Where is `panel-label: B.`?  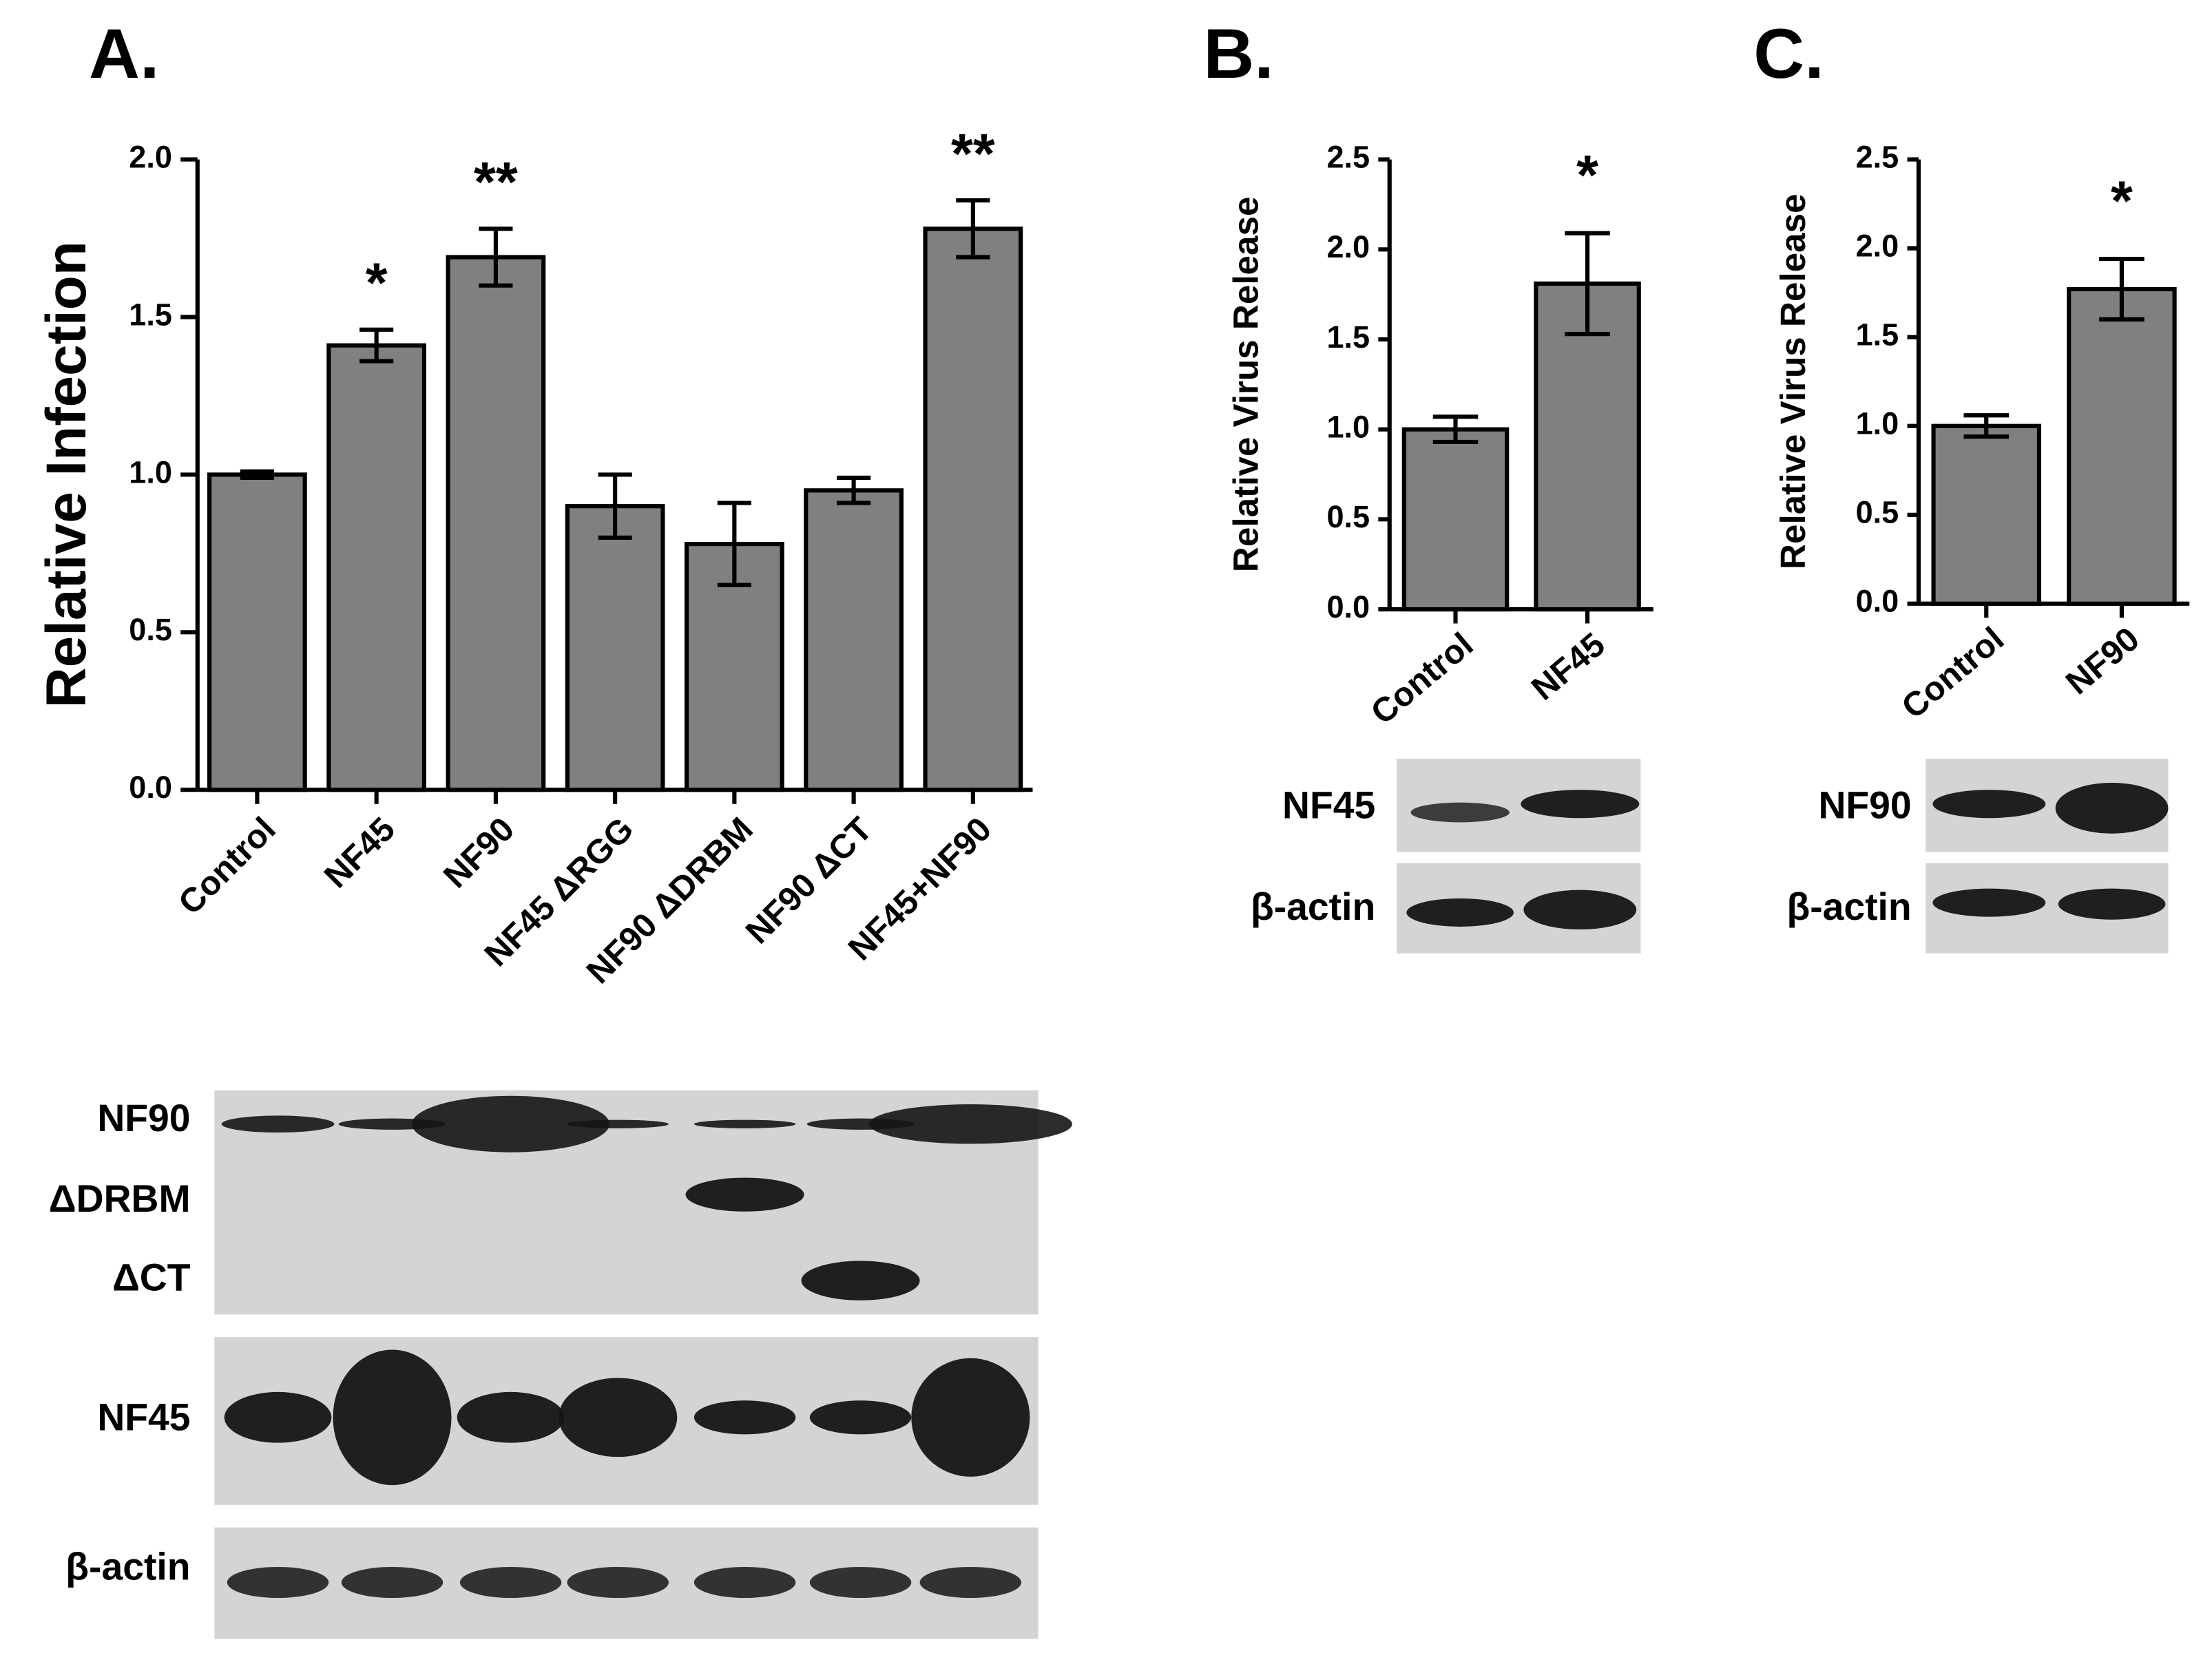 panel-label: B. is located at coordinates (1238, 54).